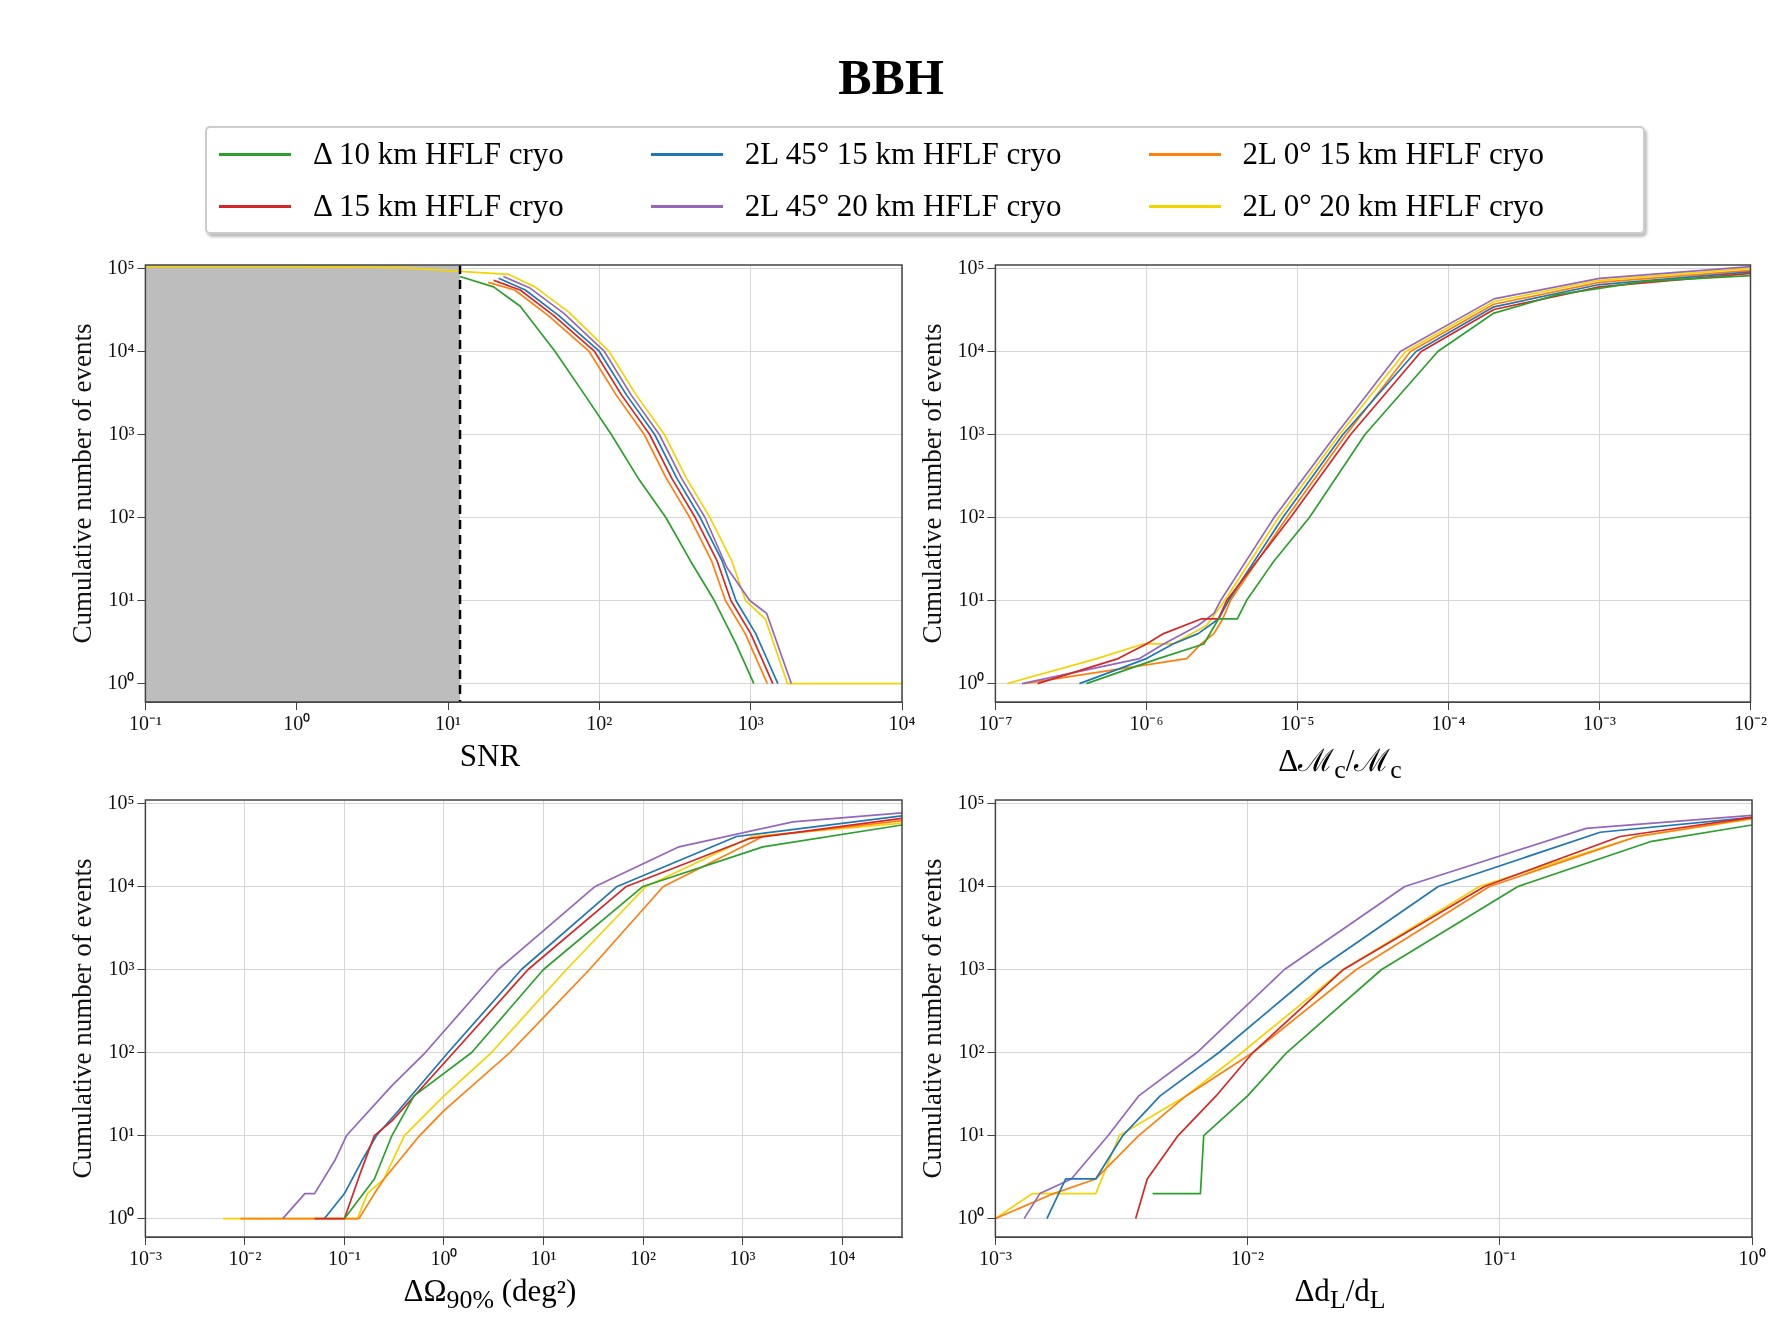 This screenshot has width=1782, height=1323. Describe the element at coordinates (1448, 723) in the screenshot. I see `x-tick-label: 10⁻⁴` at that location.